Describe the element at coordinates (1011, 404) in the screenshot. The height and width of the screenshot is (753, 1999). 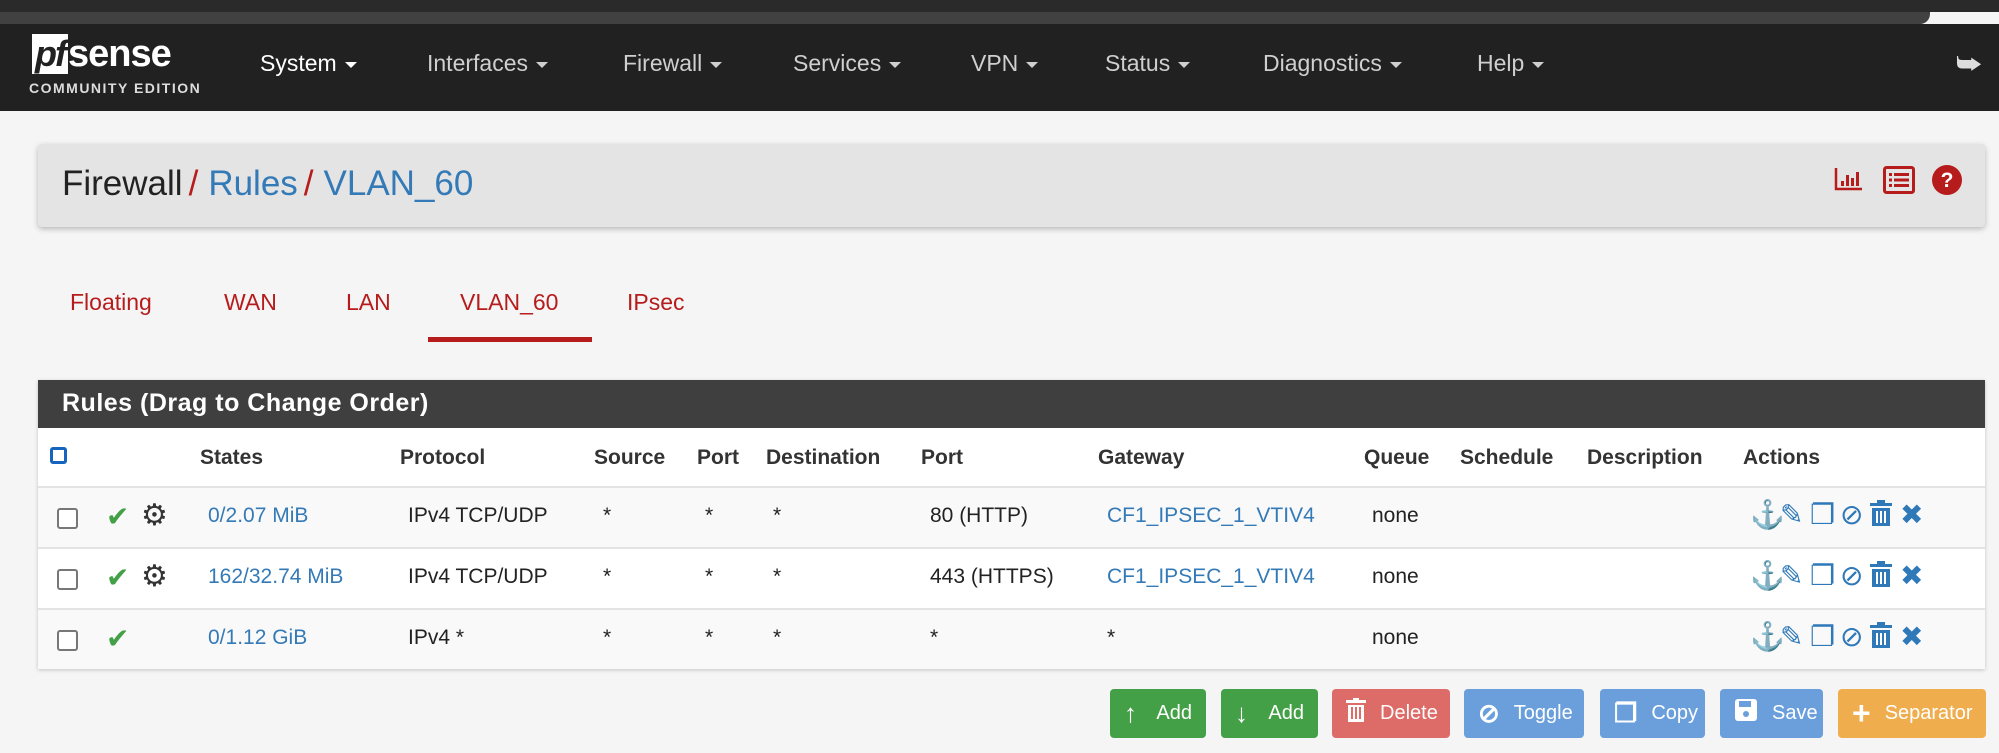
I see `rules-panel-title: Rules (Drag to Change Order)` at that location.